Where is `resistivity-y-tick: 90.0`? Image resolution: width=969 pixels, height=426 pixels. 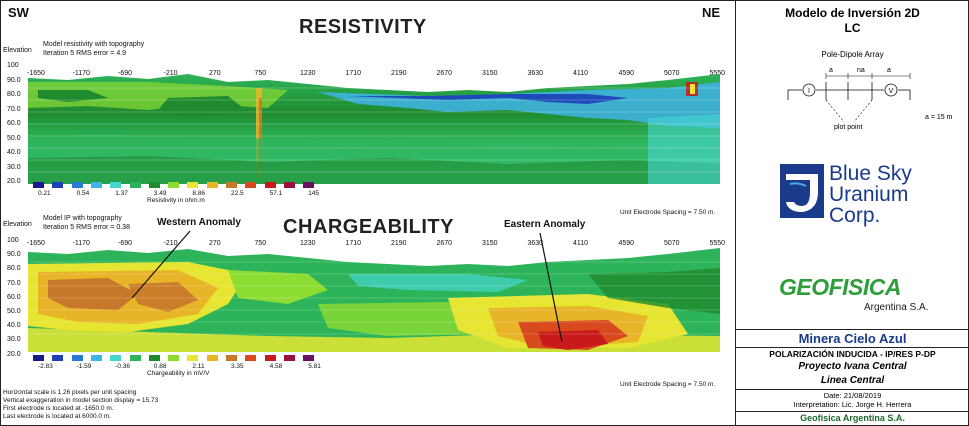 resistivity-y-tick: 90.0 is located at coordinates (14, 80).